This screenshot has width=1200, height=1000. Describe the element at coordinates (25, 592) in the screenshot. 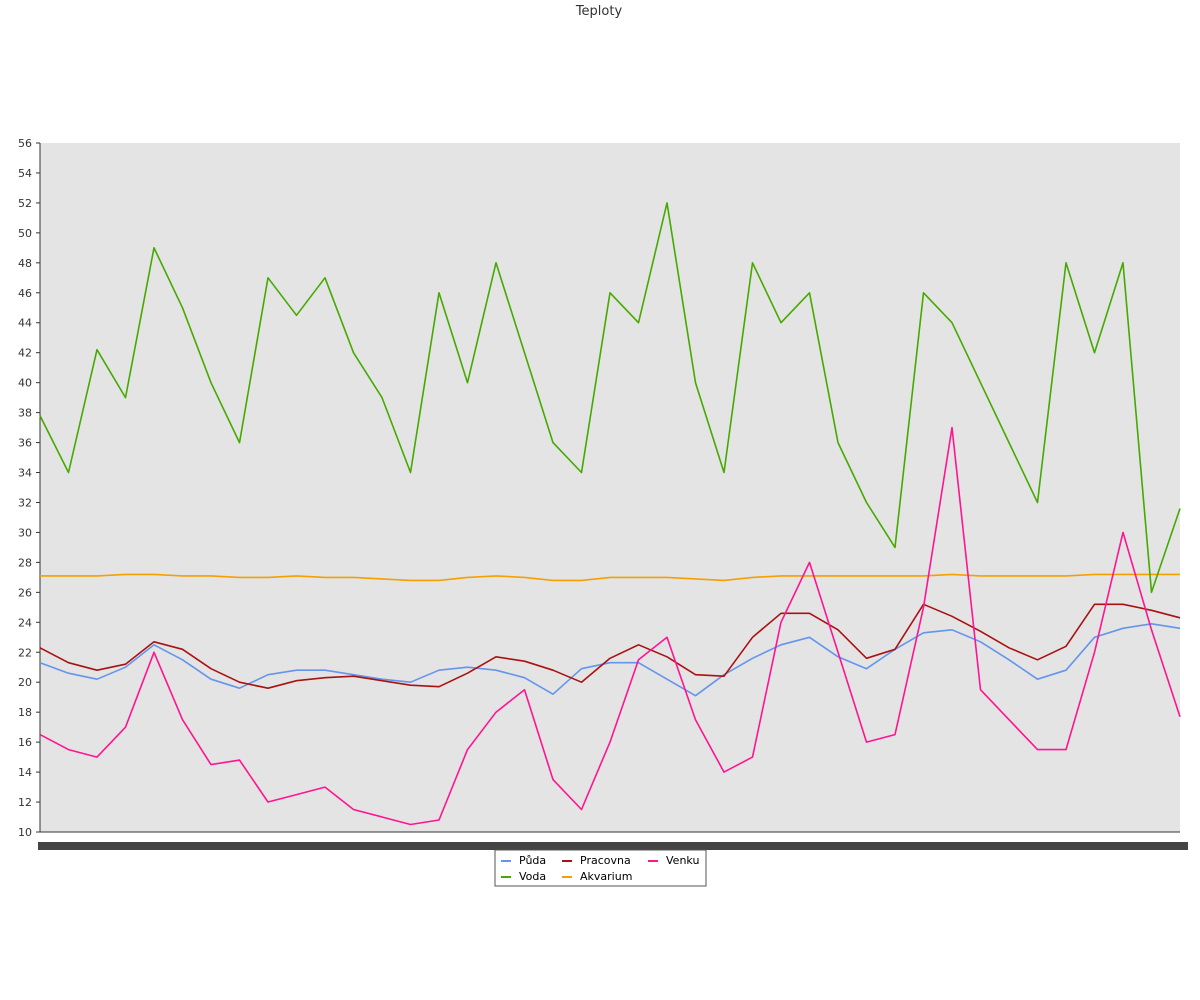

I see `y-tick-label: 26` at that location.